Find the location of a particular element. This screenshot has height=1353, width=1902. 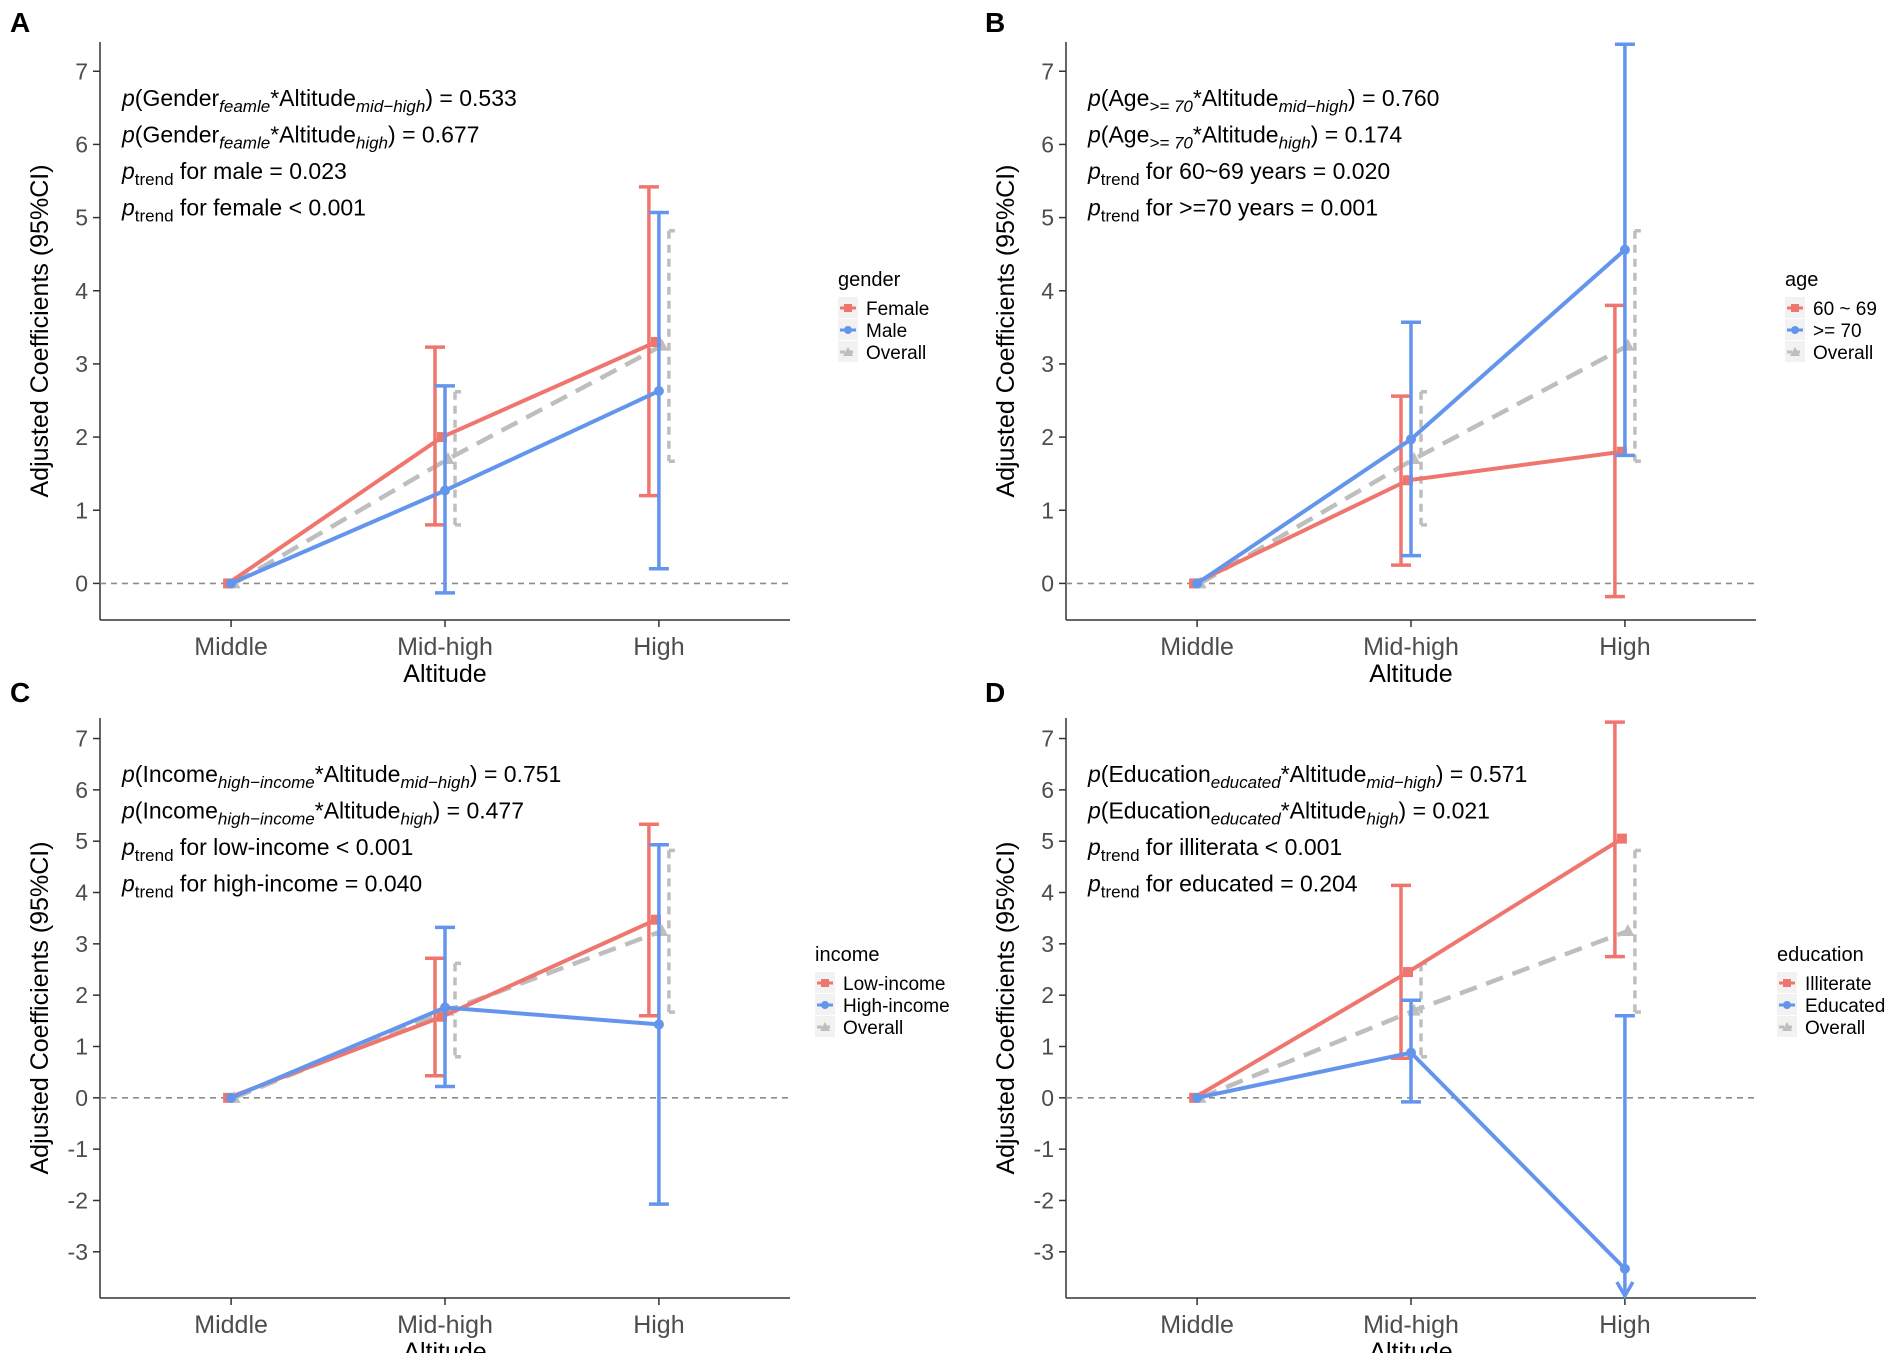

x-axis-title: Altitude is located at coordinates (444, 1345).